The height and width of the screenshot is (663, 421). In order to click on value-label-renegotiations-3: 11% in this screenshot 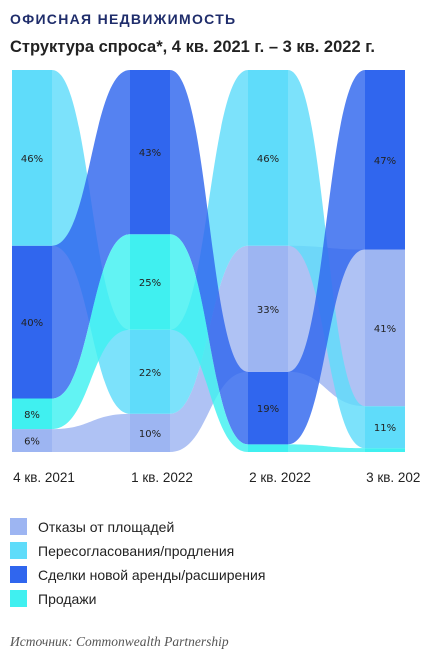, I will do `click(385, 428)`.